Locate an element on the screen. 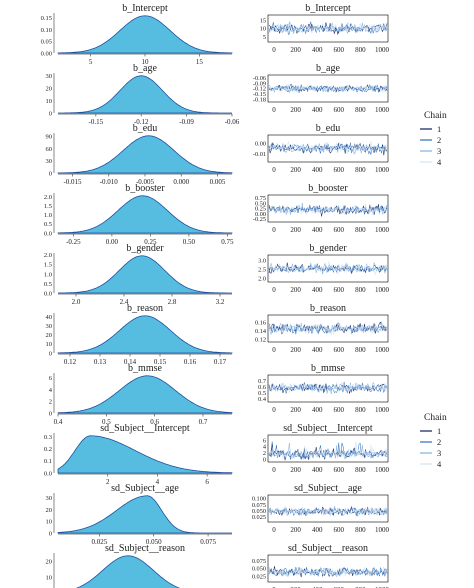 The width and height of the screenshot is (474, 588). density-x-tick-label: 0.005 is located at coordinates (218, 182).